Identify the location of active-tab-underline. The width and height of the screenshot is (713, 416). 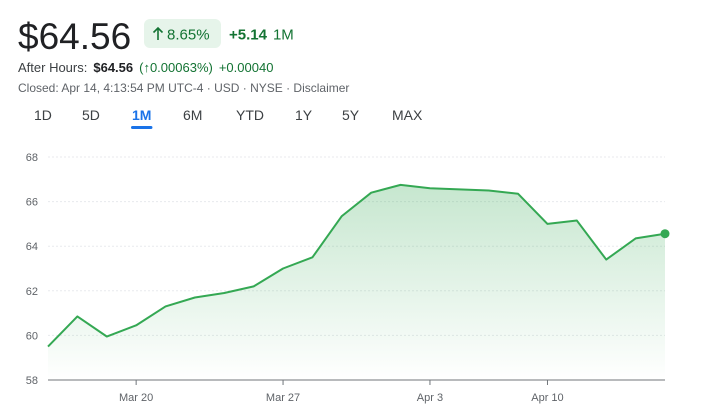
(142, 127).